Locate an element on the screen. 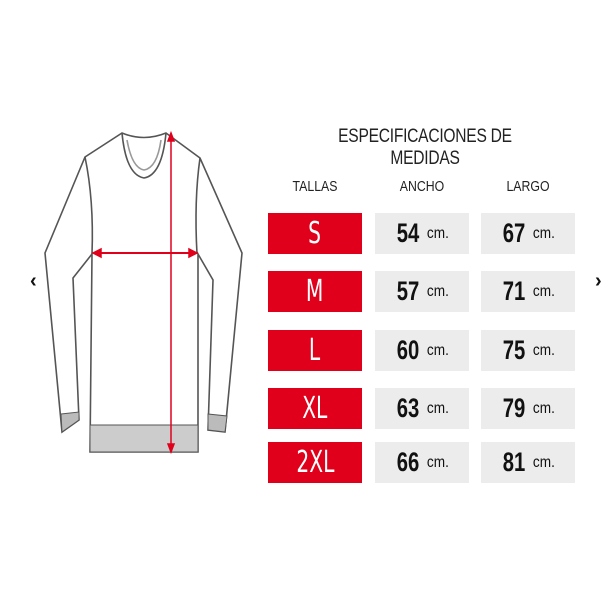 Image resolution: width=610 pixels, height=610 pixels. size-cell: S is located at coordinates (315, 233).